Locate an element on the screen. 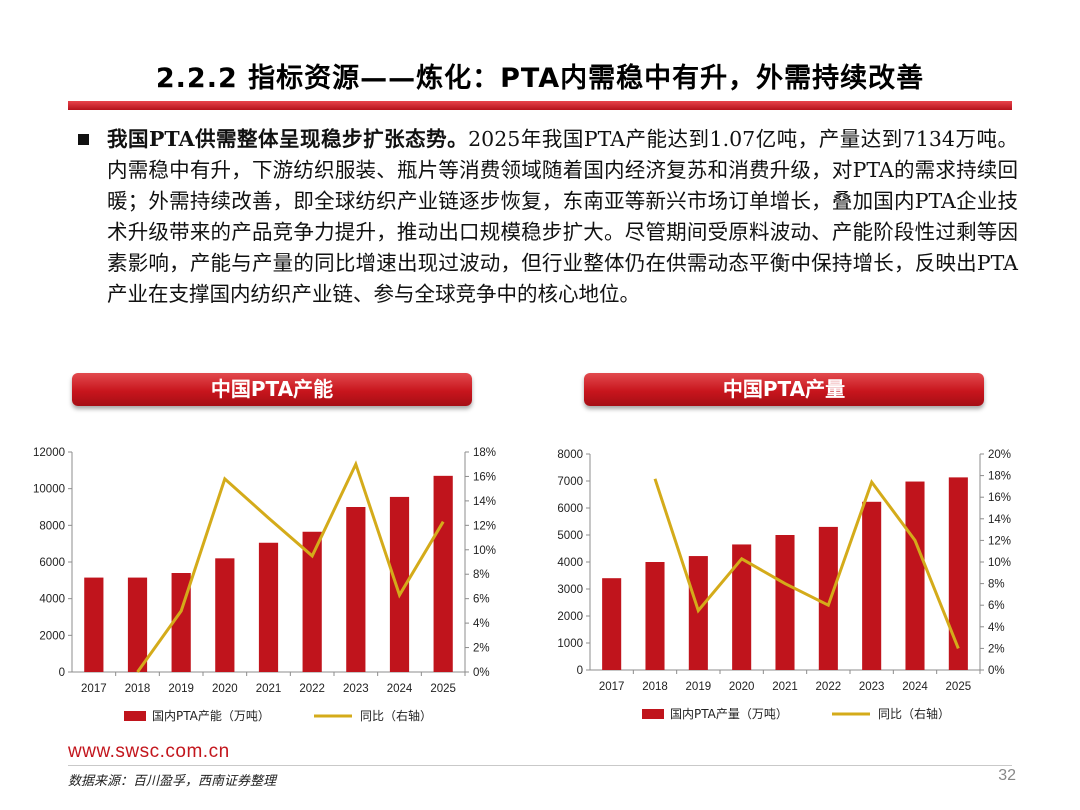  legend-bar-label: 国内PTA产量（万吨） is located at coordinates (729, 714).